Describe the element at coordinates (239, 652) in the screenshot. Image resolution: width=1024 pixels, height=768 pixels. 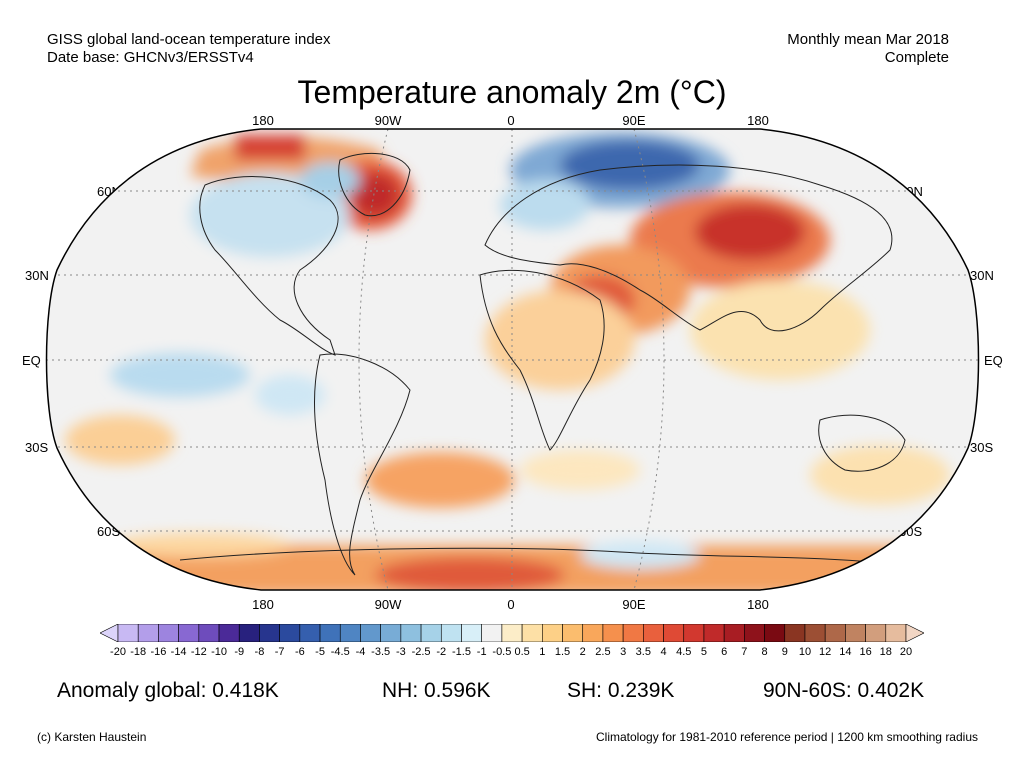
I see `colorbar-tick-label: -9` at that location.